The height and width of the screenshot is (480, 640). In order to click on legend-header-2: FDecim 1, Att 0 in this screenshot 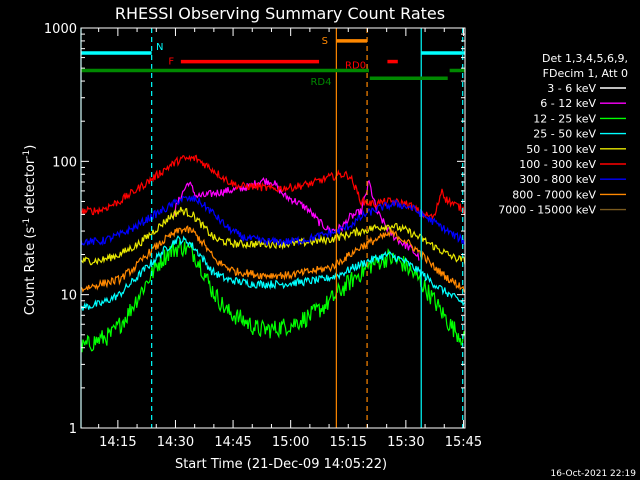, I will do `click(585, 73)`.